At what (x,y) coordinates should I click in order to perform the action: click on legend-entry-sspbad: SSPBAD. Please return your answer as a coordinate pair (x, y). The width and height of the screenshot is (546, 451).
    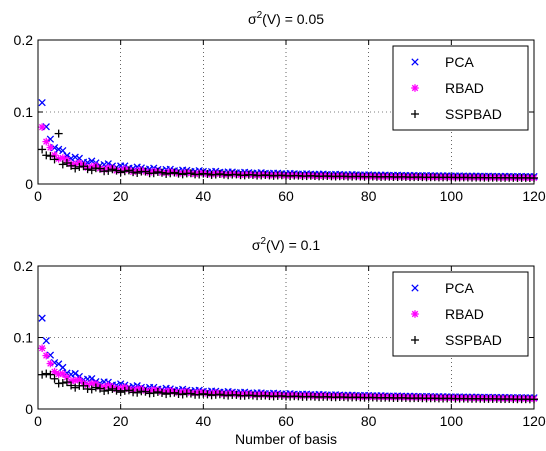
    Looking at the image, I should click on (456, 114).